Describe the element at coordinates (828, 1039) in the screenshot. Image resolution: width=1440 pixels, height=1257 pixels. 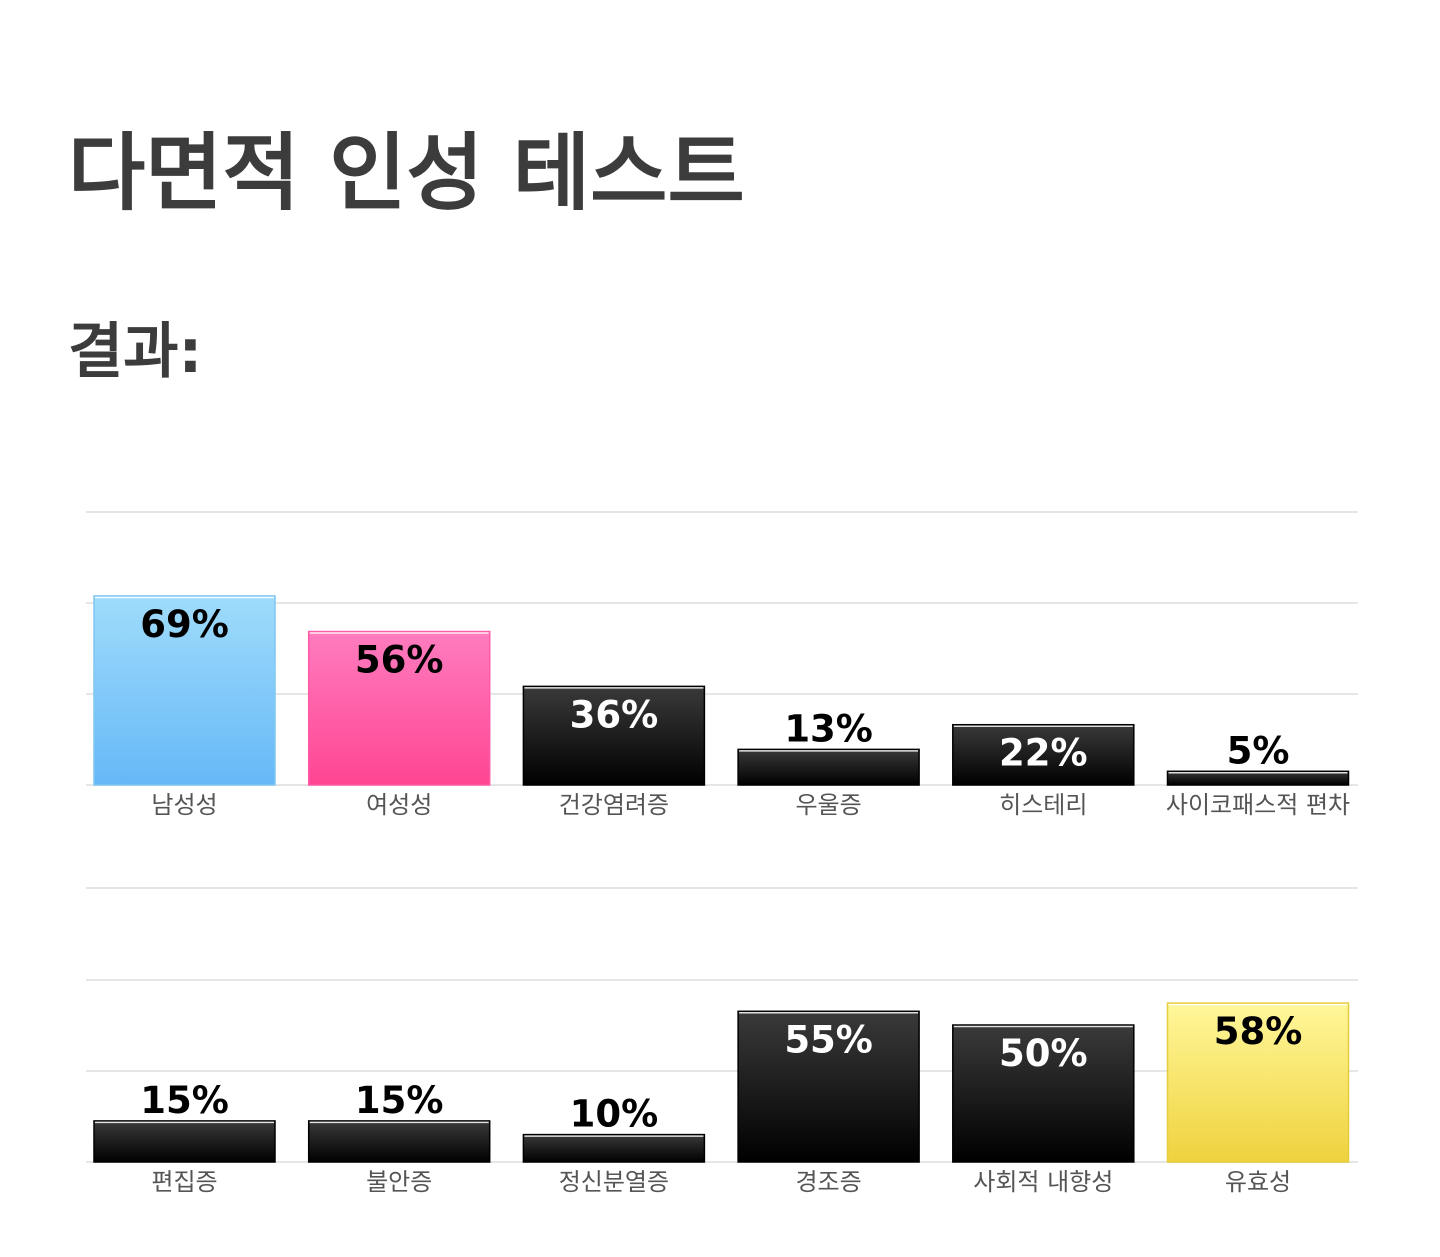
I see `bar-value-label: 55%` at that location.